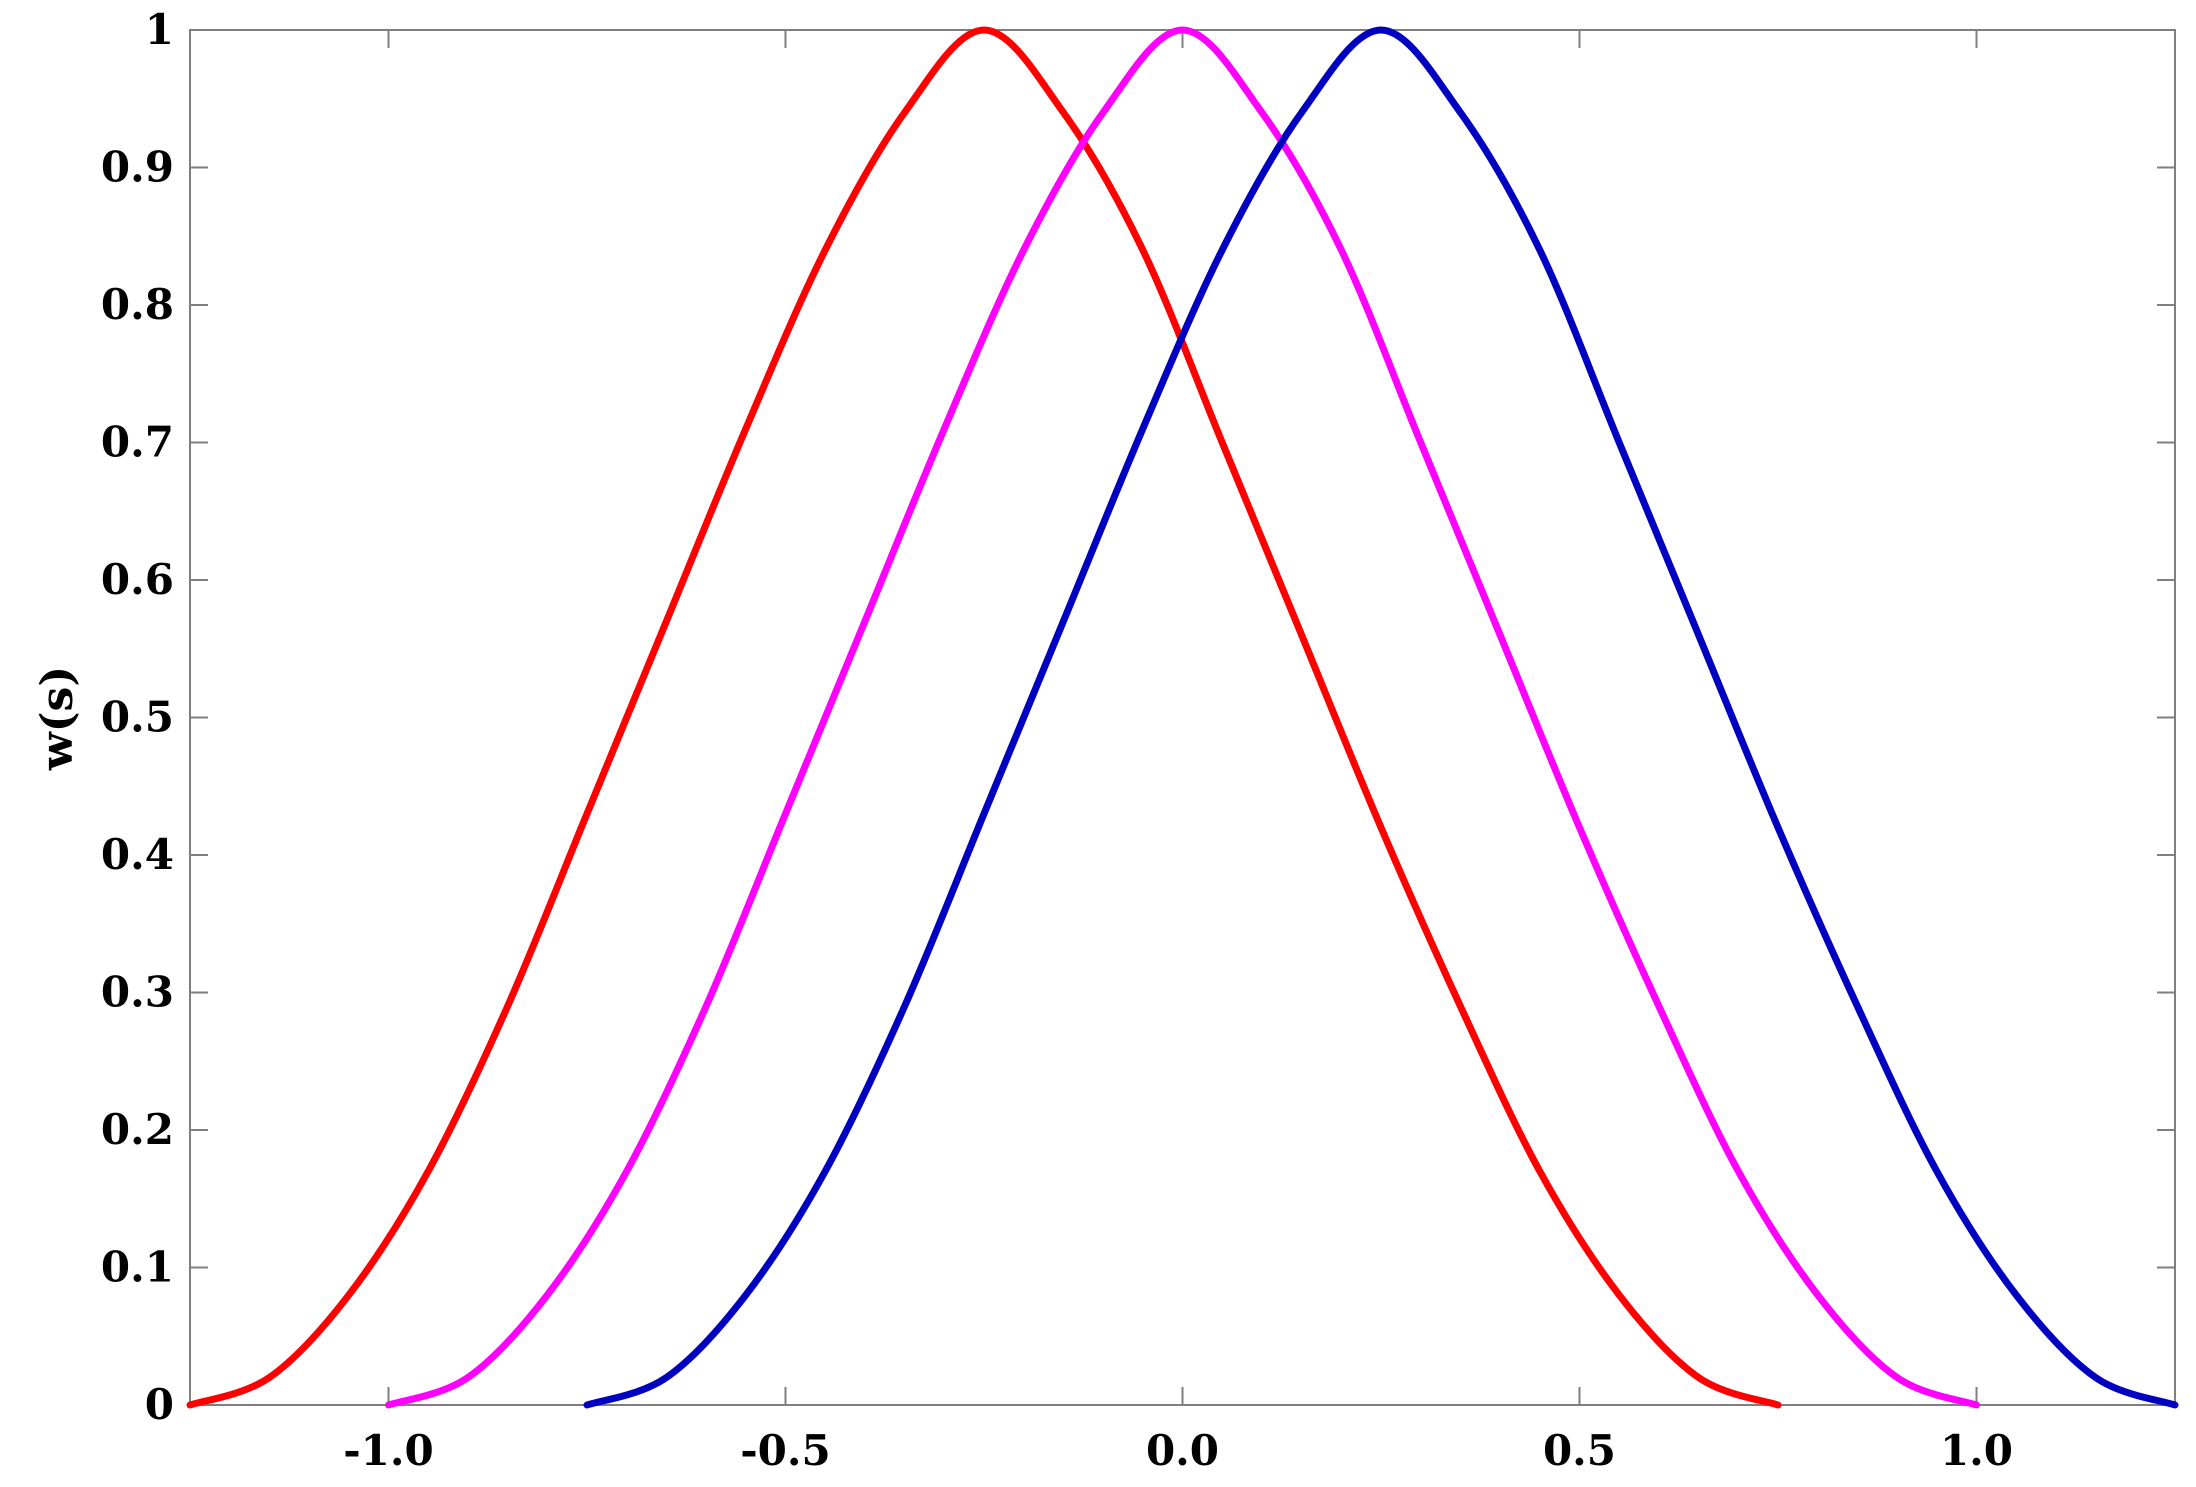  Describe the element at coordinates (137, 1129) in the screenshot. I see `y-tick-label: 0.2` at that location.